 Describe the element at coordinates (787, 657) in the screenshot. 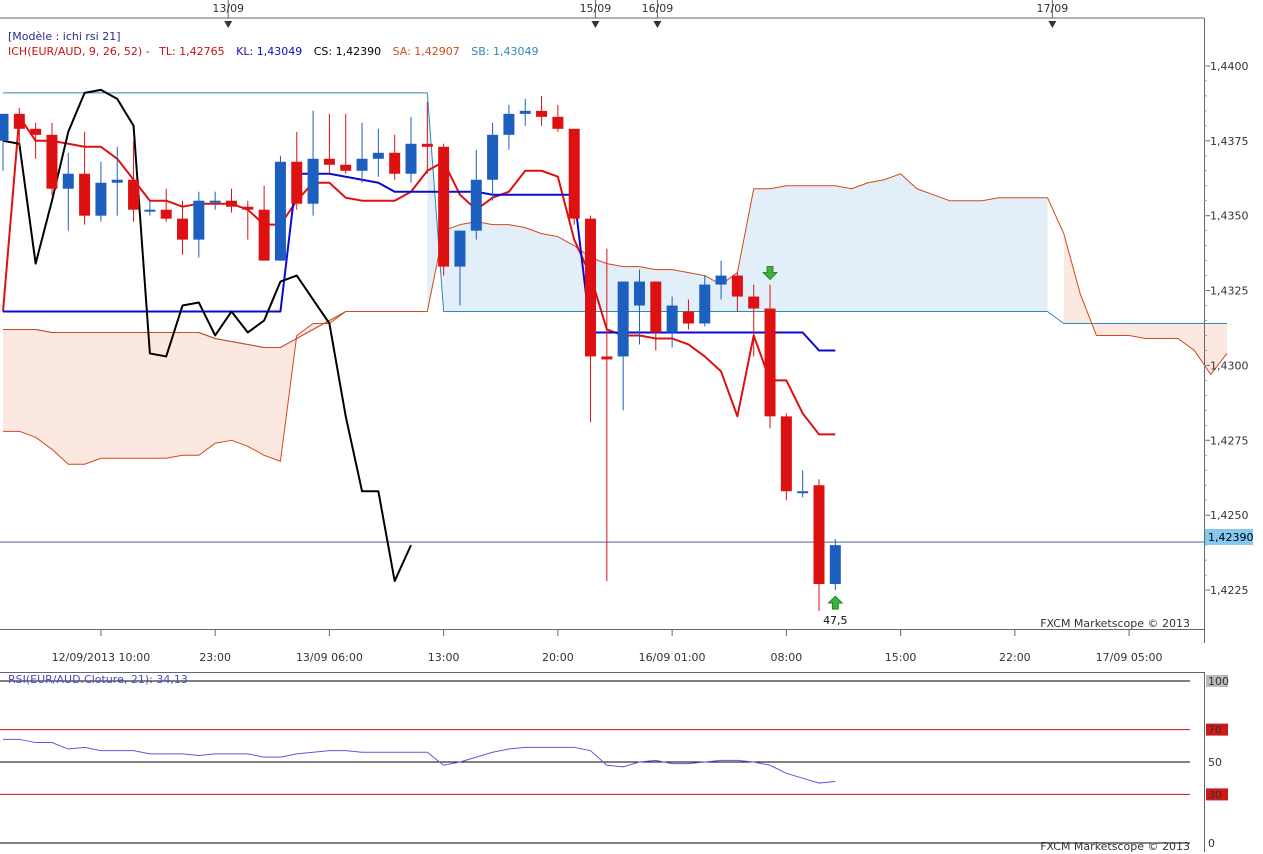

I see `x-tick-label: 08:00` at that location.